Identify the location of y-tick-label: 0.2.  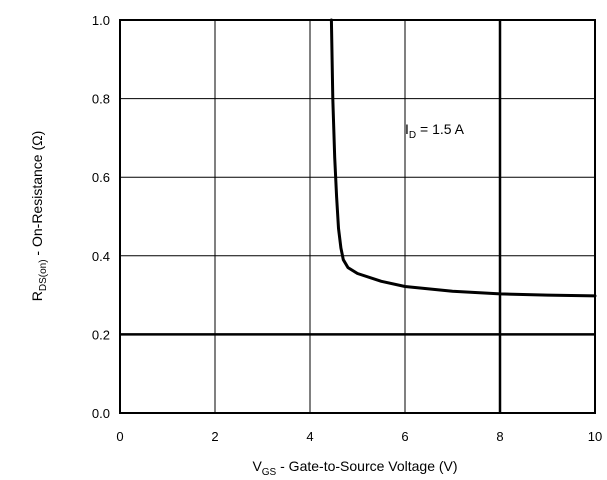
(101, 334).